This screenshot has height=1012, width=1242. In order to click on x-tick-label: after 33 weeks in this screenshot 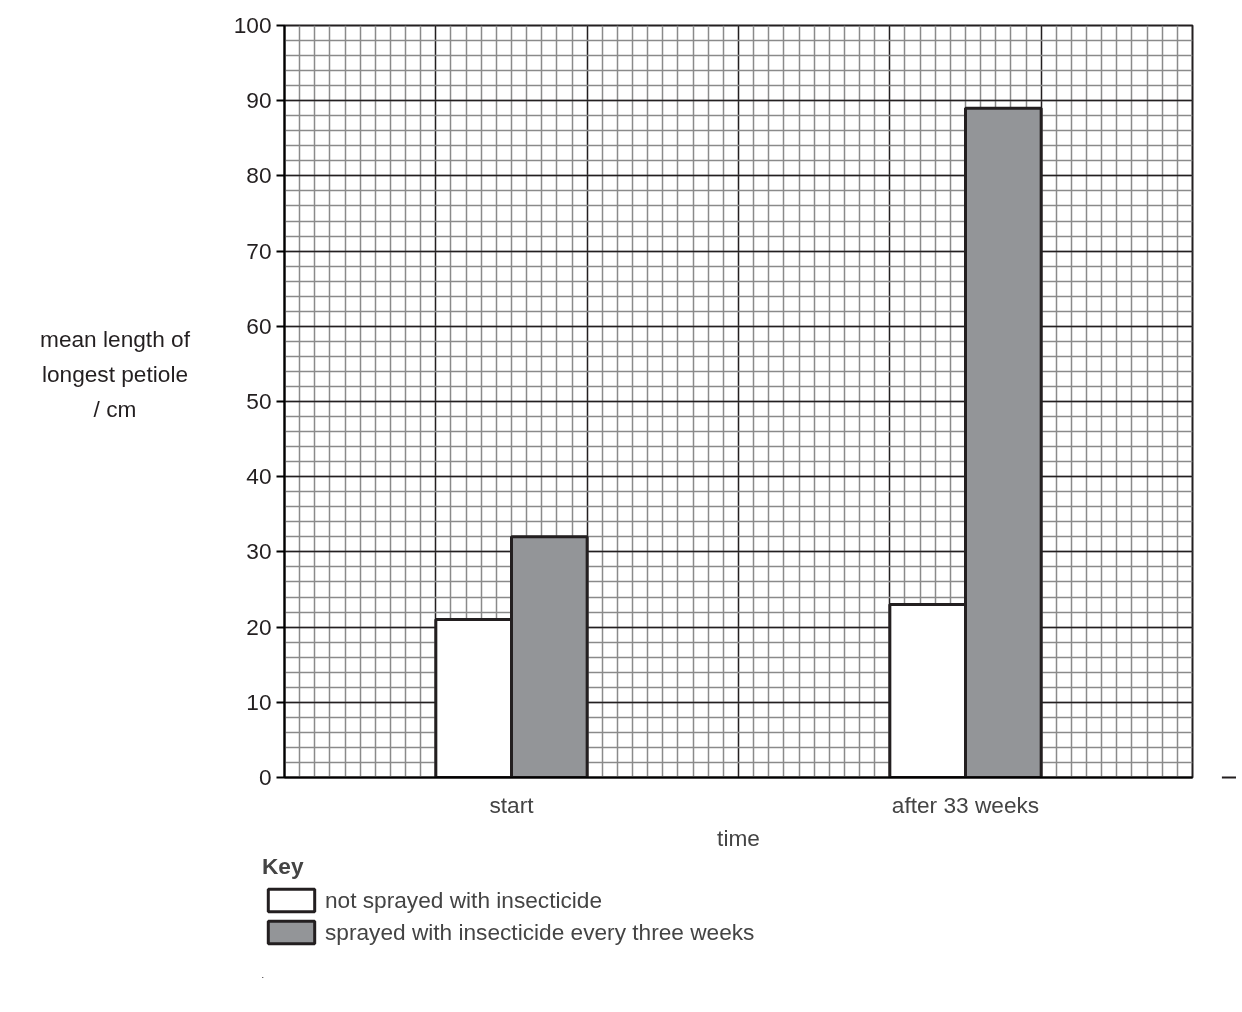, I will do `click(965, 804)`.